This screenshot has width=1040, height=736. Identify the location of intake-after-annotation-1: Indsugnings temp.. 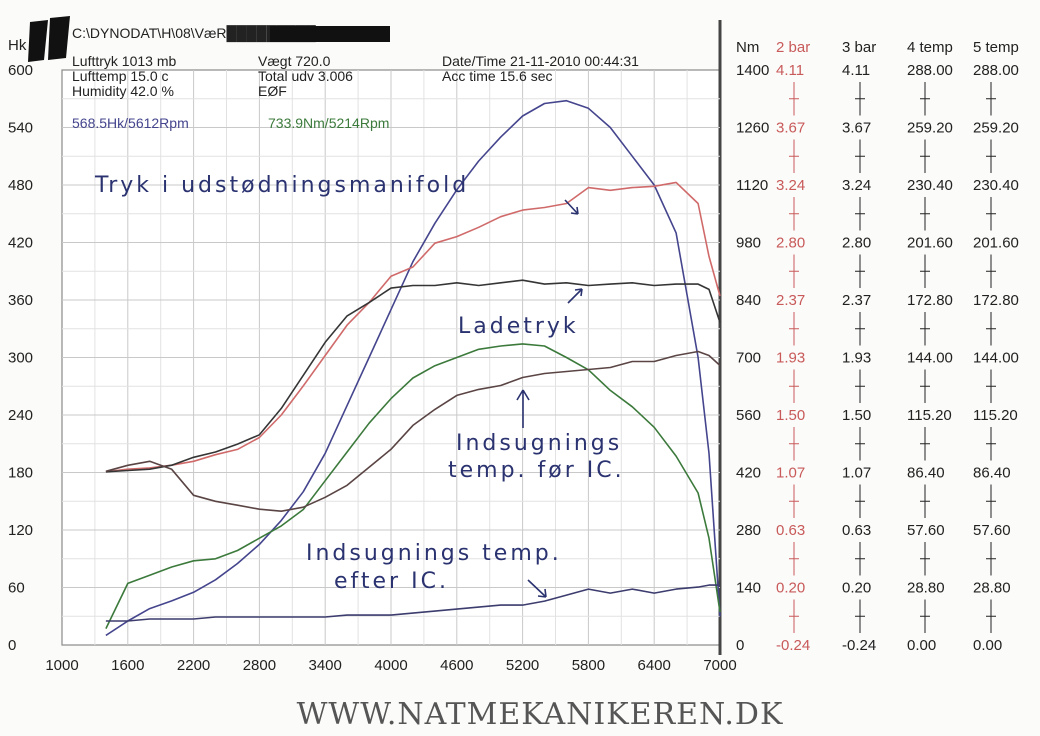
(434, 553).